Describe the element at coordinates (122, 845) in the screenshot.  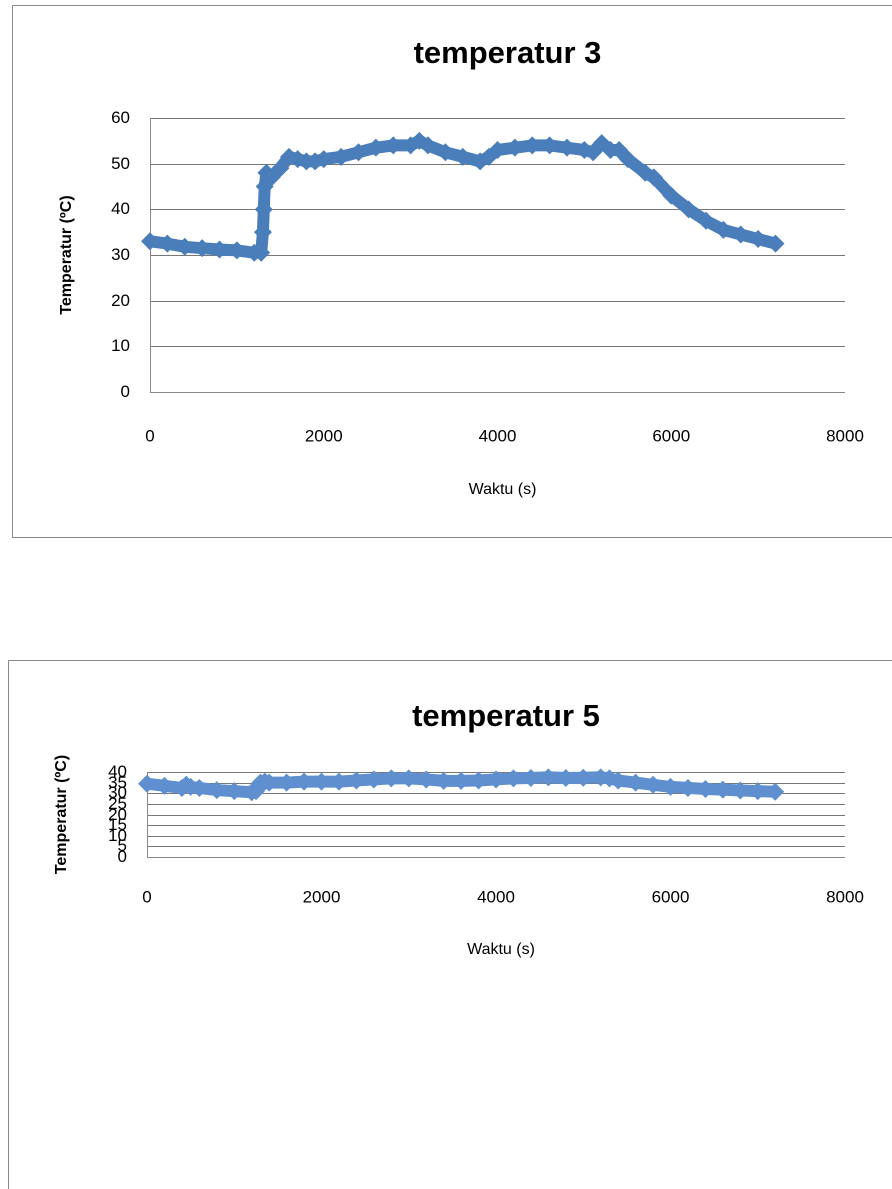
I see `y-tick-label: 5` at that location.